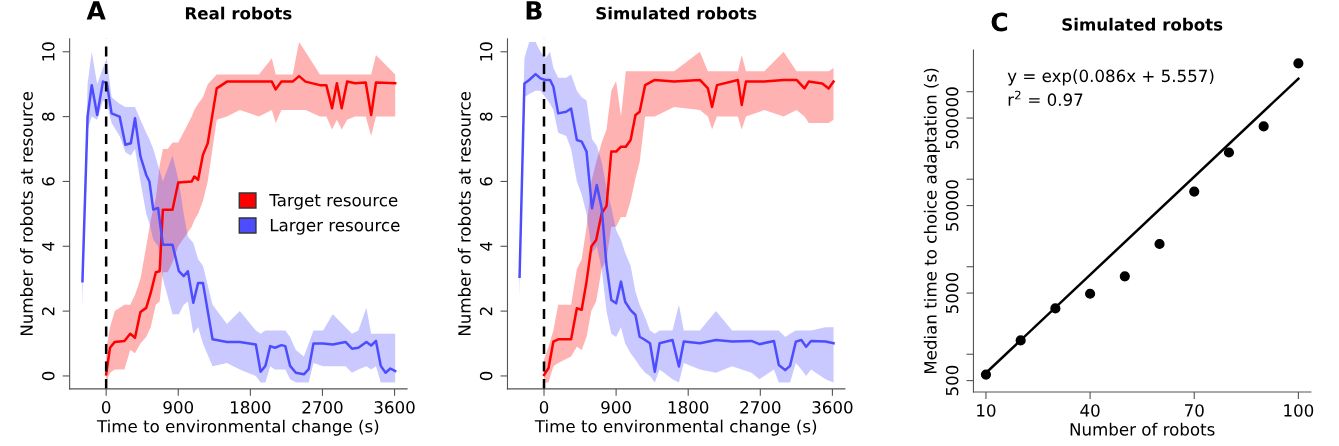  What do you see at coordinates (952, 205) in the screenshot?
I see `y-tick-label: 50000` at bounding box center [952, 205].